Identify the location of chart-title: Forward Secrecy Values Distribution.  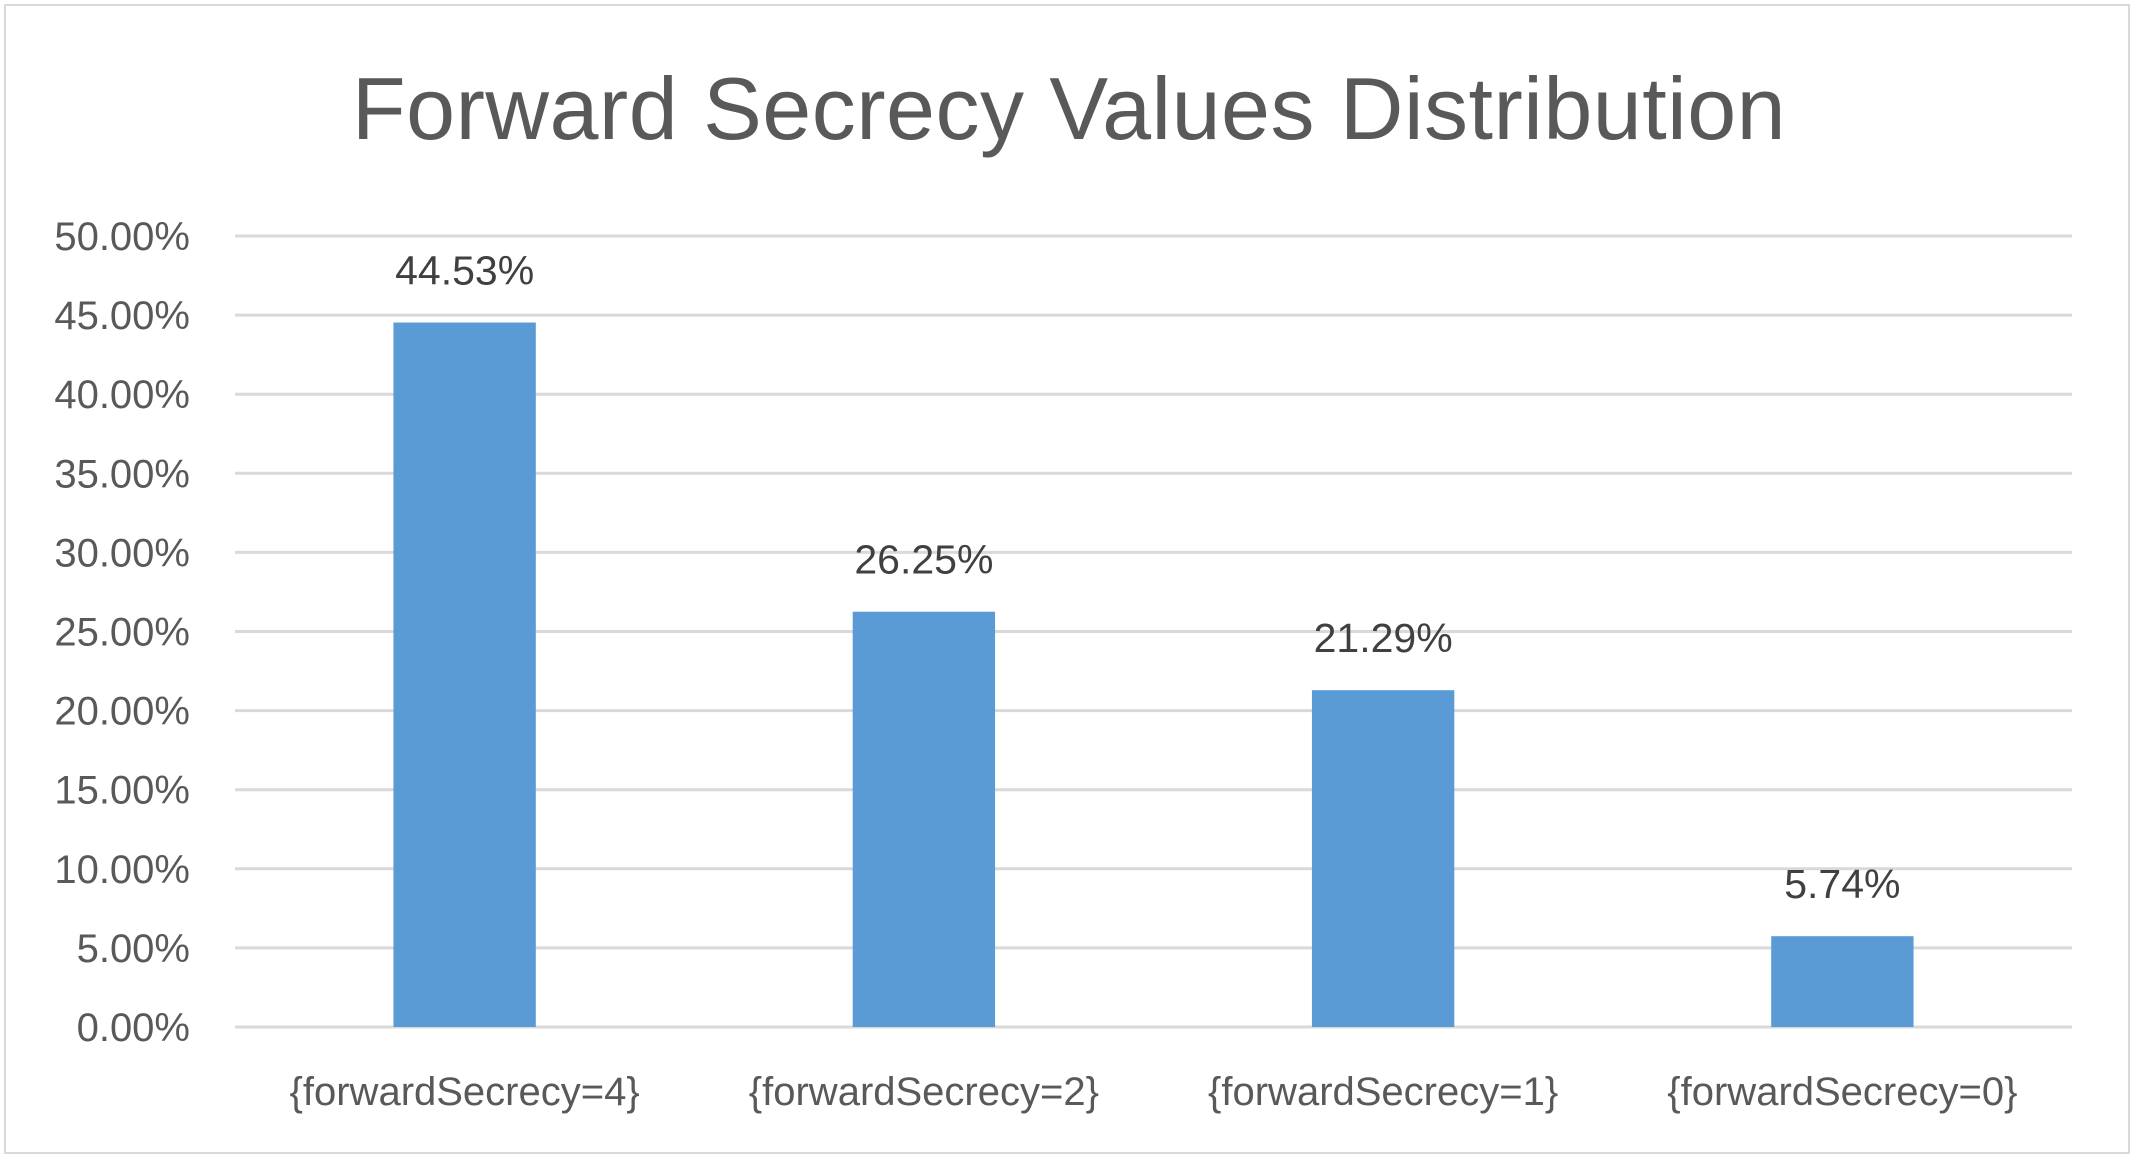
(1069, 108).